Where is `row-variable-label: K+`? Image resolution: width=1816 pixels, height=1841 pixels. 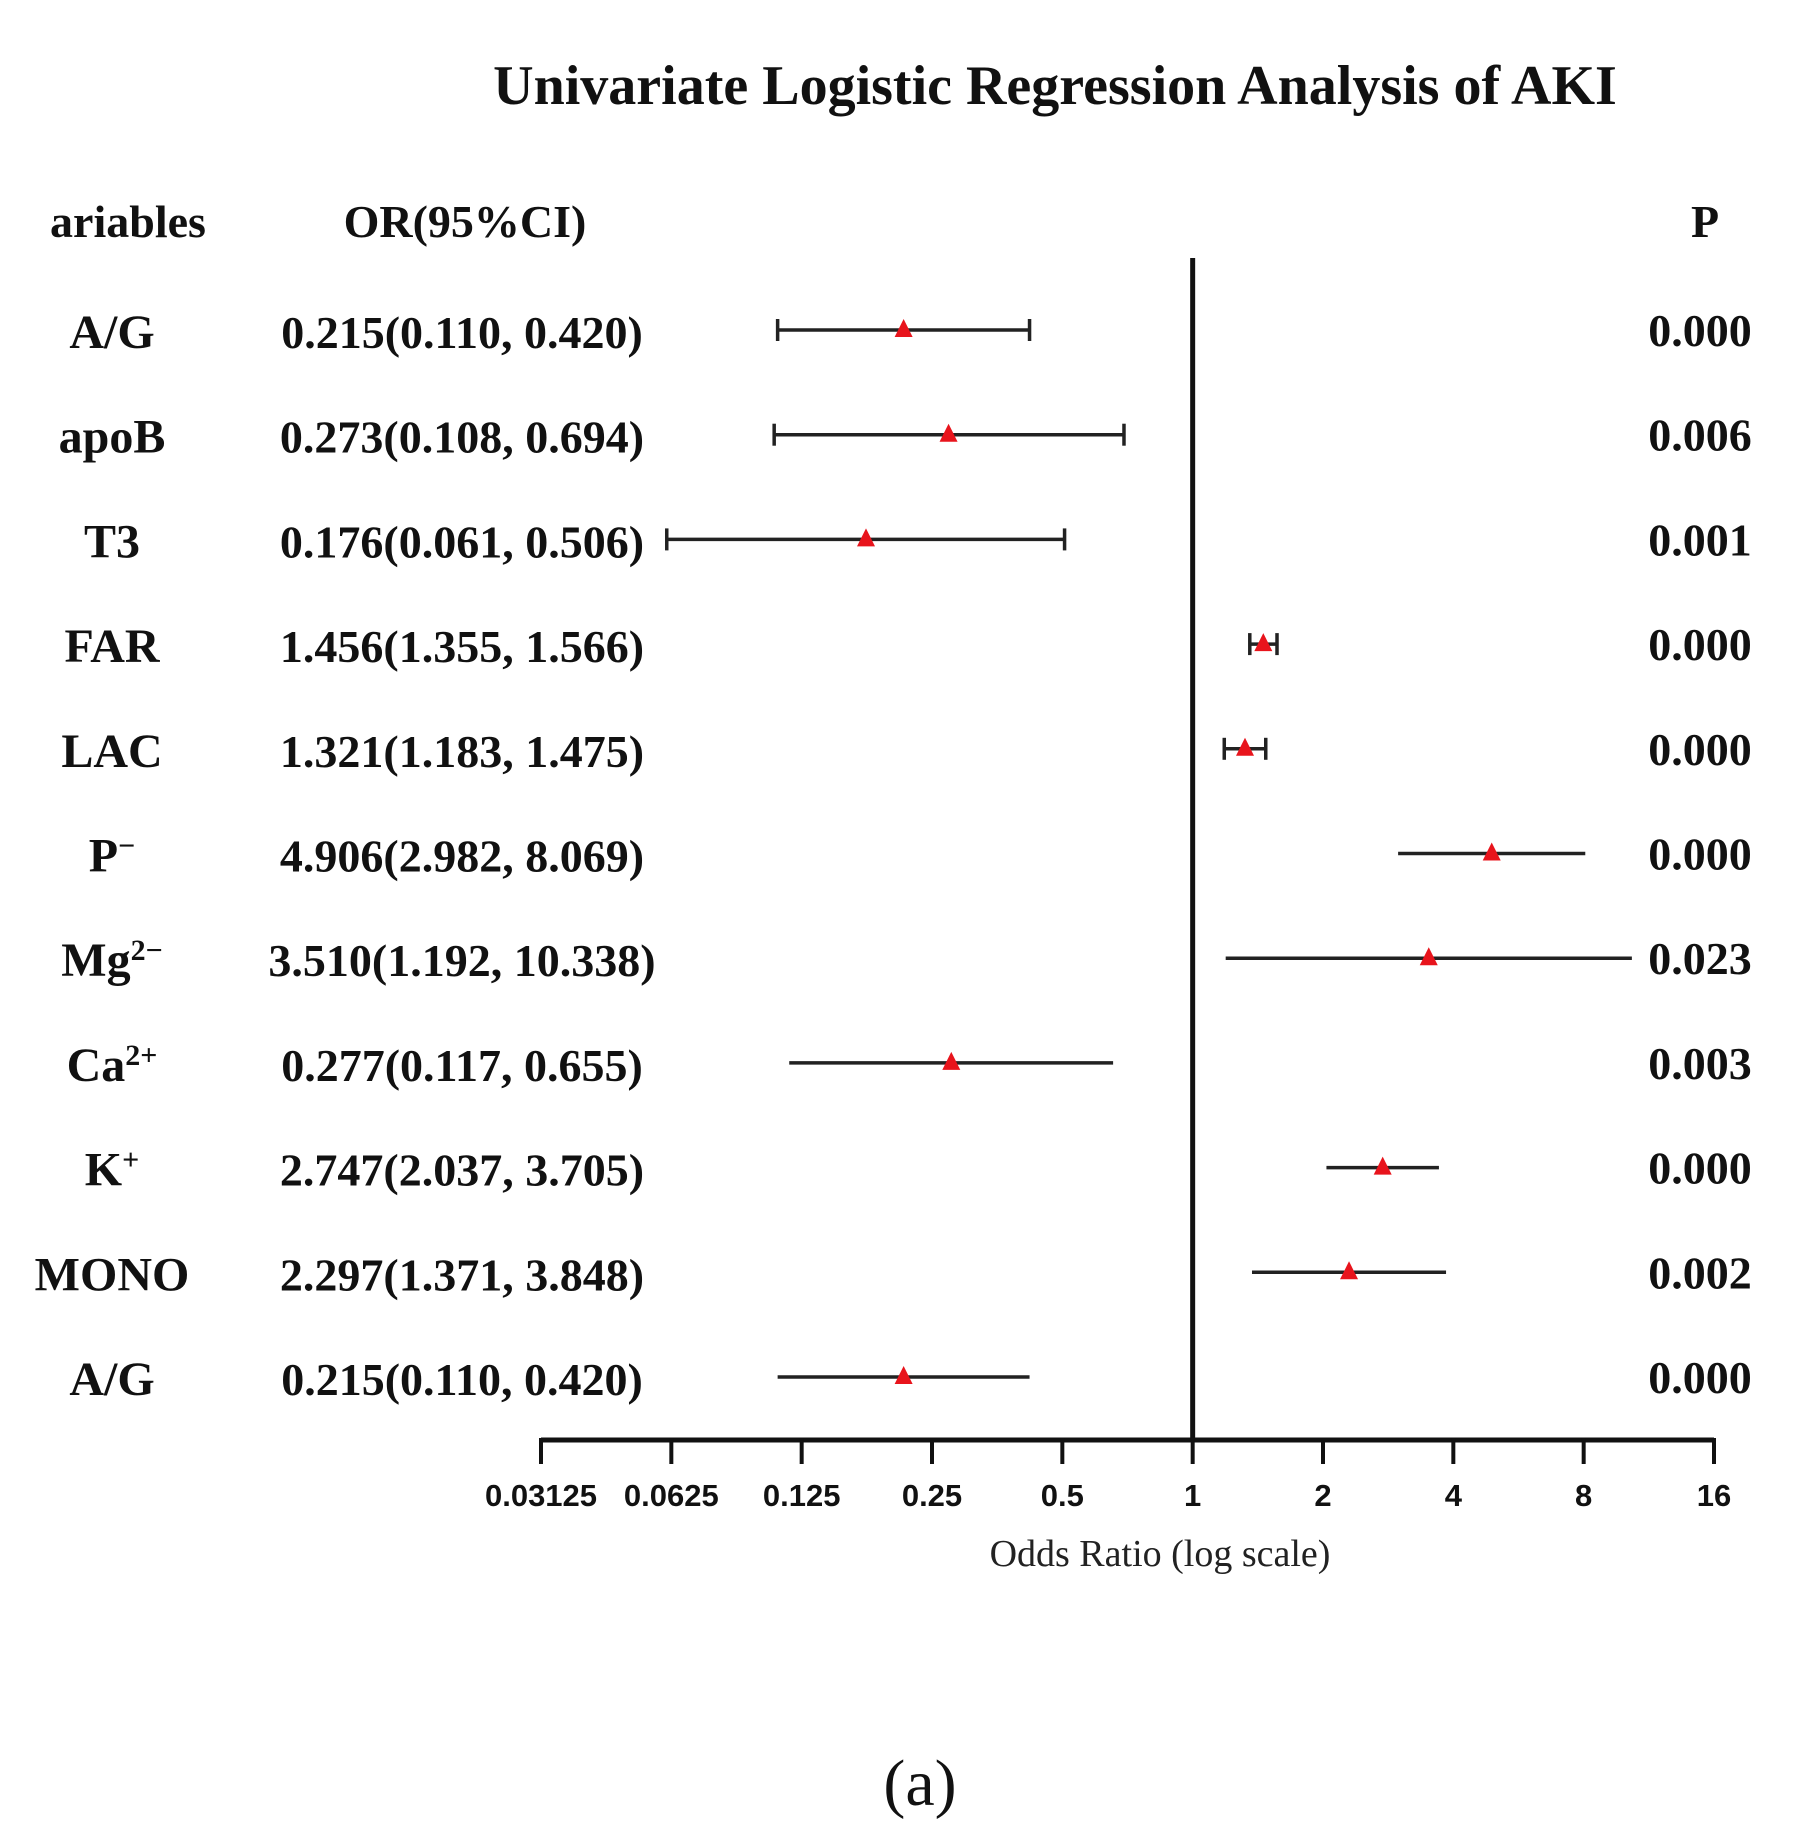 row-variable-label: K+ is located at coordinates (112, 1170).